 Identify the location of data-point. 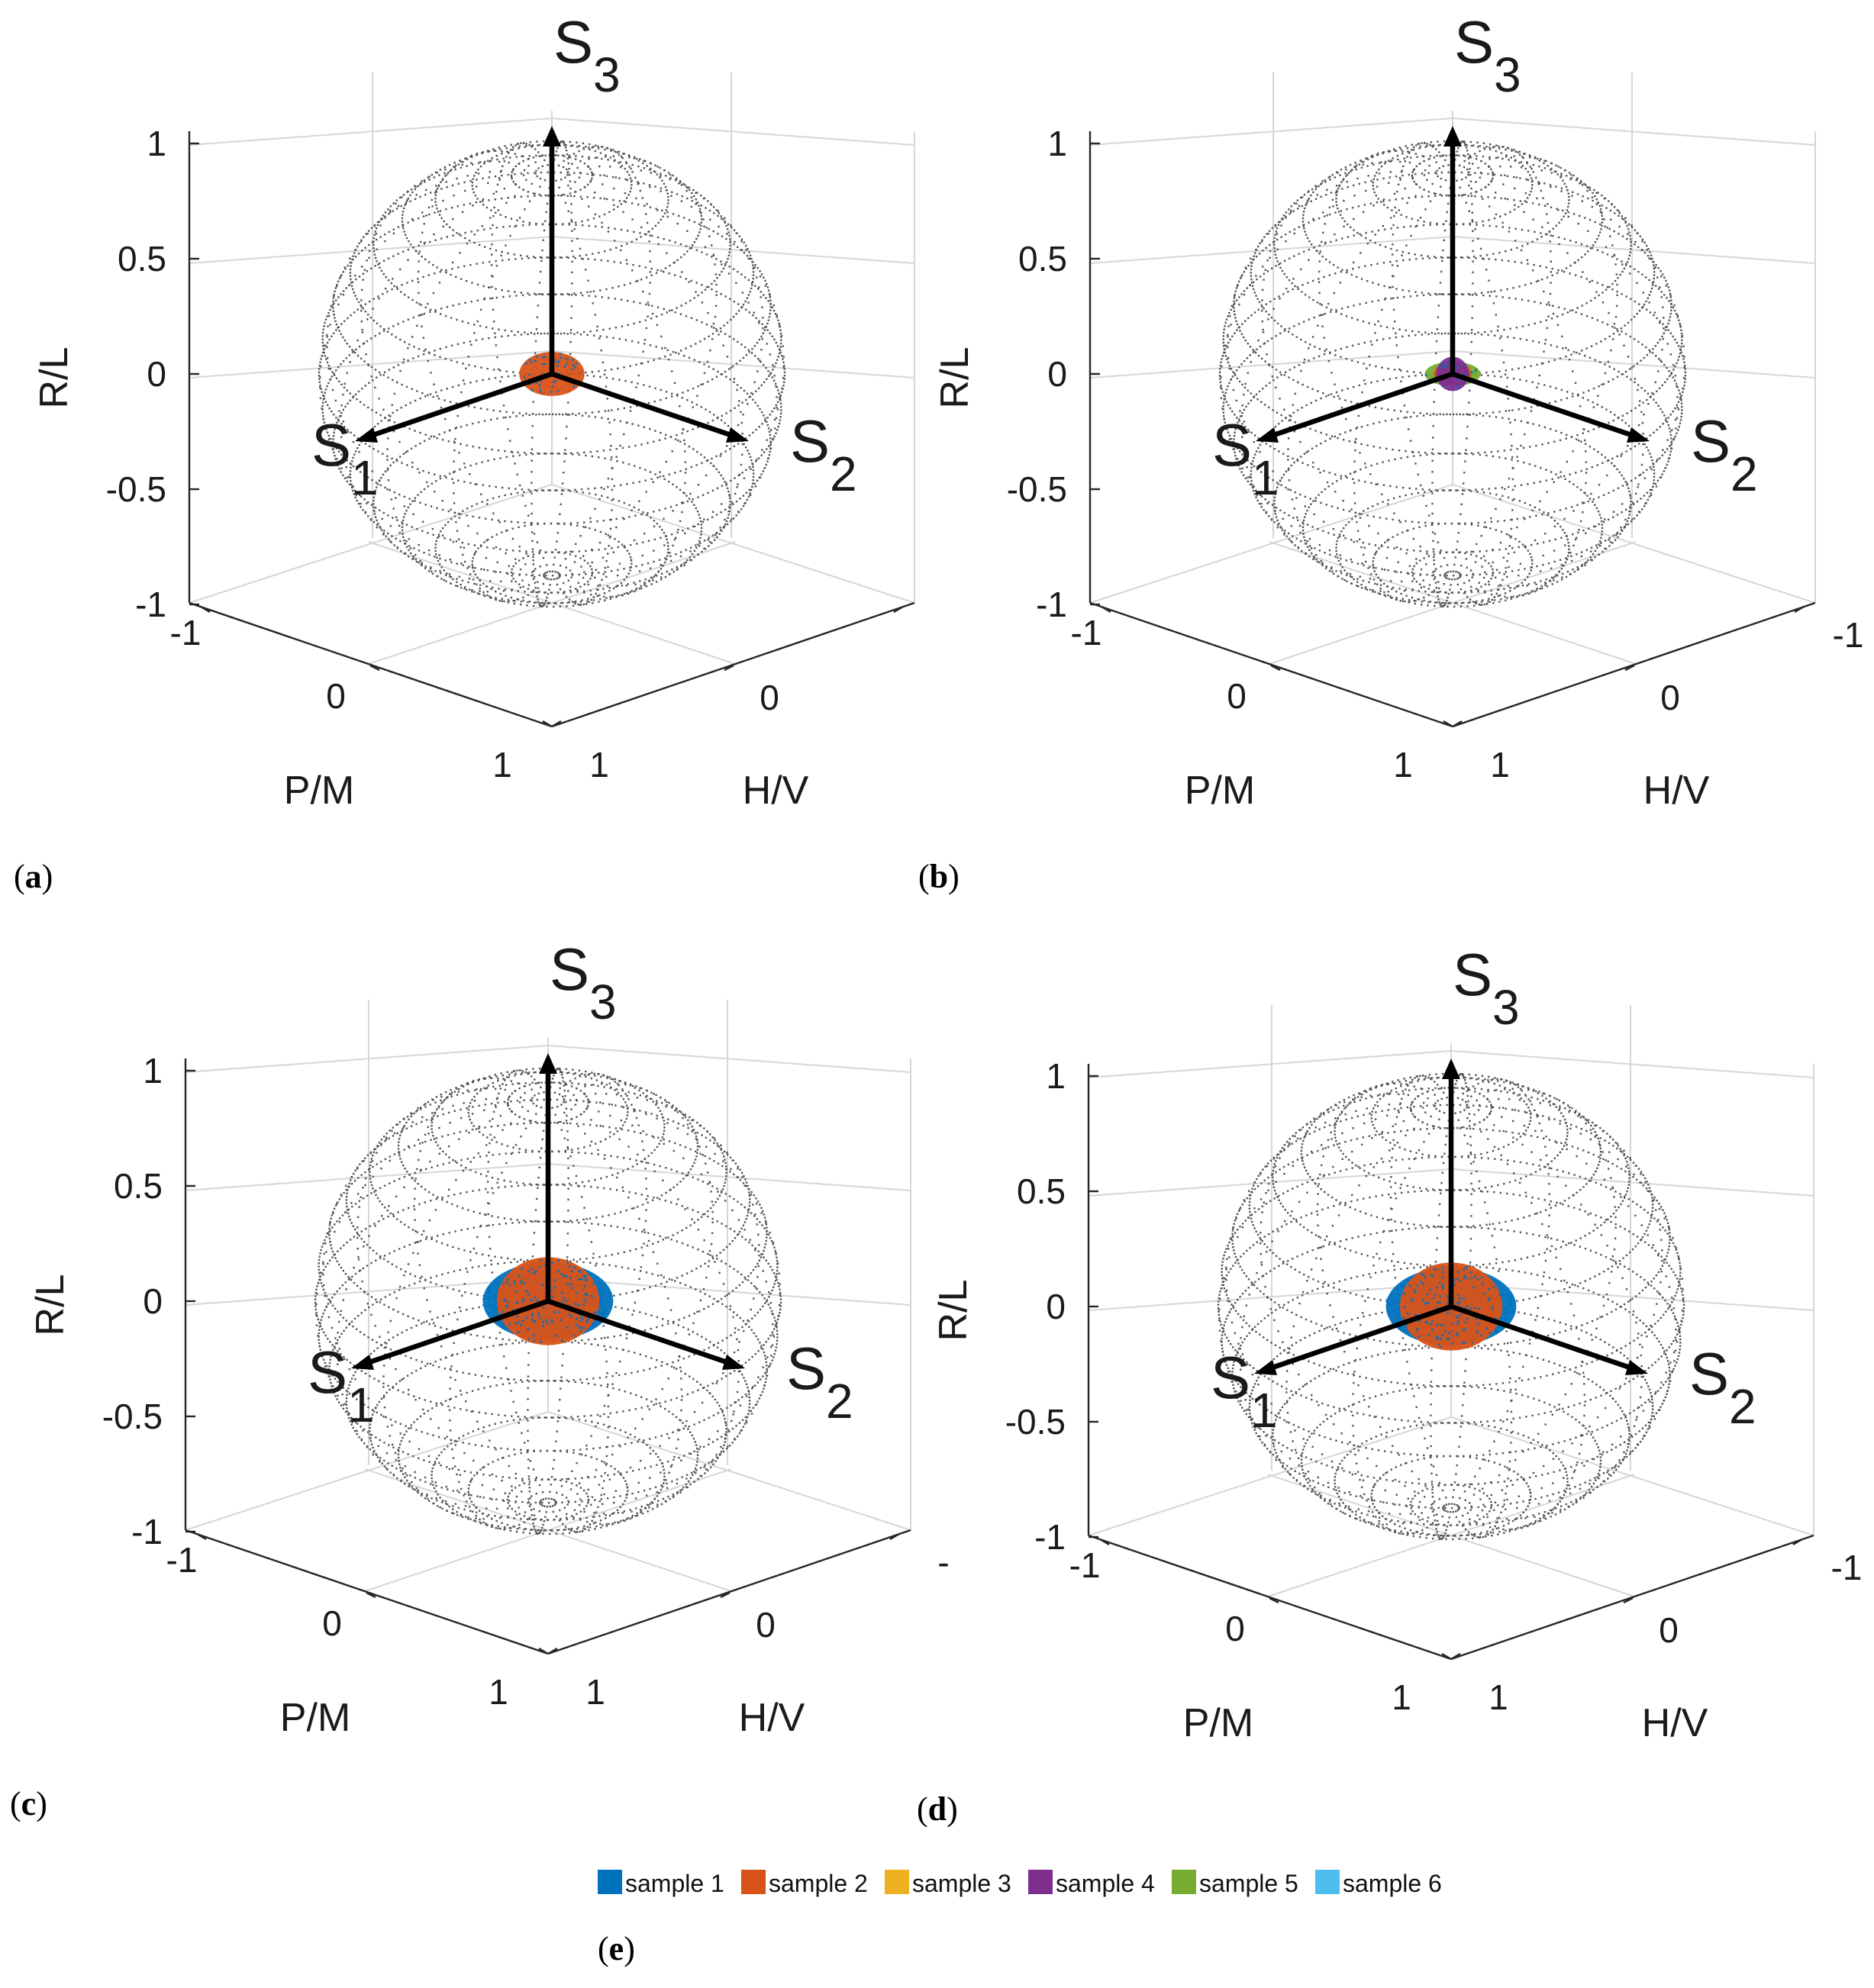
(573, 364).